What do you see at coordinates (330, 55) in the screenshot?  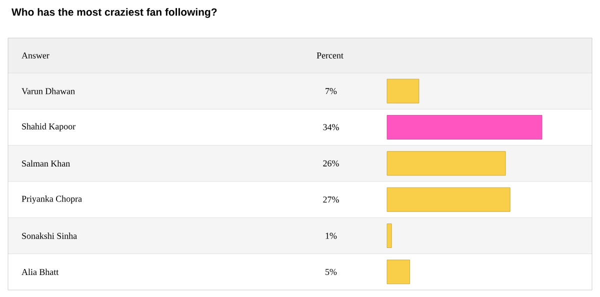 I see `x-axis-title: Percent` at bounding box center [330, 55].